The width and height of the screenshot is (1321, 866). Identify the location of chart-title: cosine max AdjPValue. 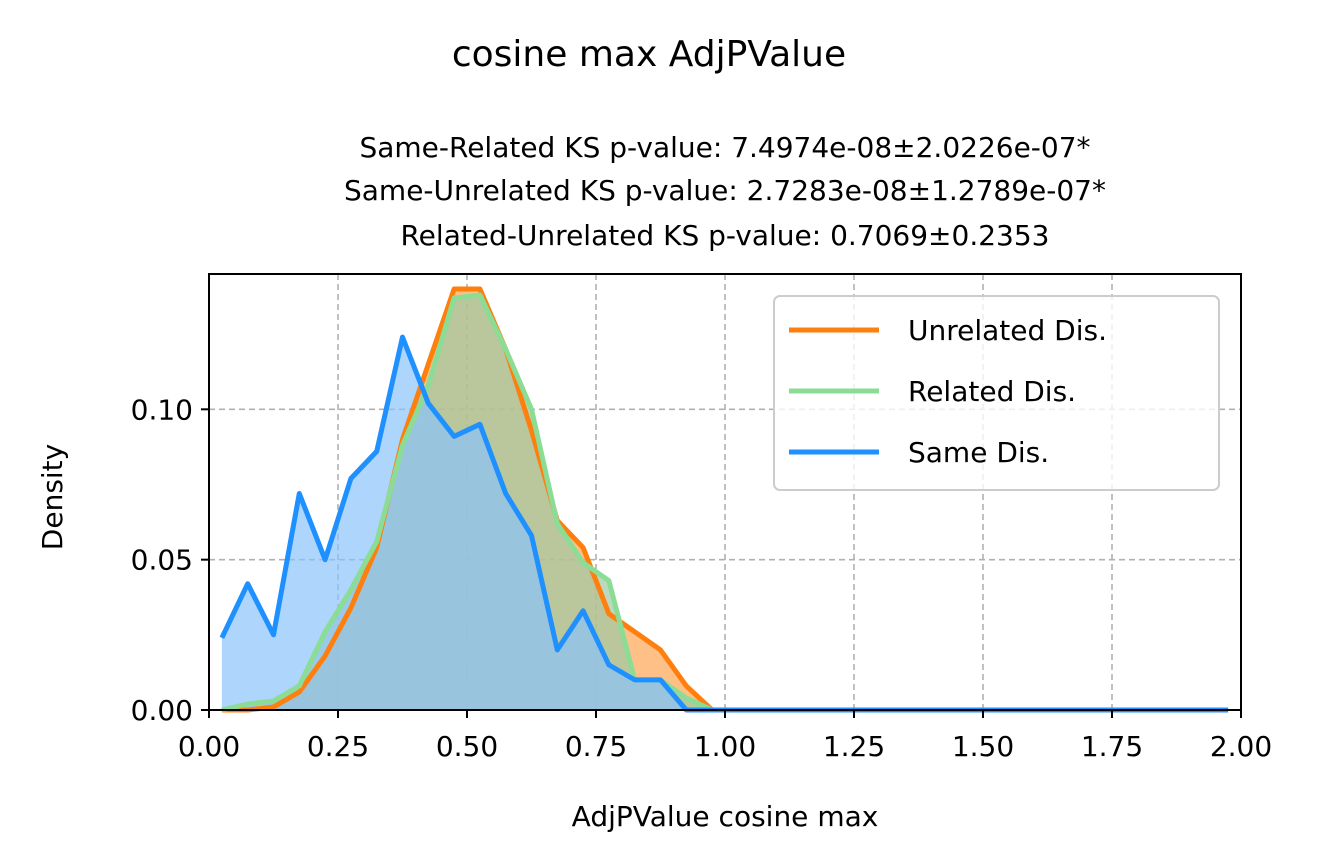
(649, 54).